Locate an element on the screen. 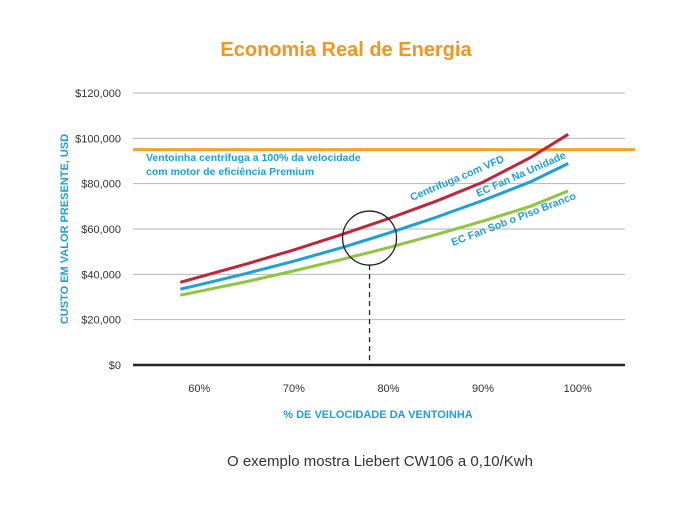 This screenshot has width=692, height=514. x-tick-label: 60% is located at coordinates (199, 389).